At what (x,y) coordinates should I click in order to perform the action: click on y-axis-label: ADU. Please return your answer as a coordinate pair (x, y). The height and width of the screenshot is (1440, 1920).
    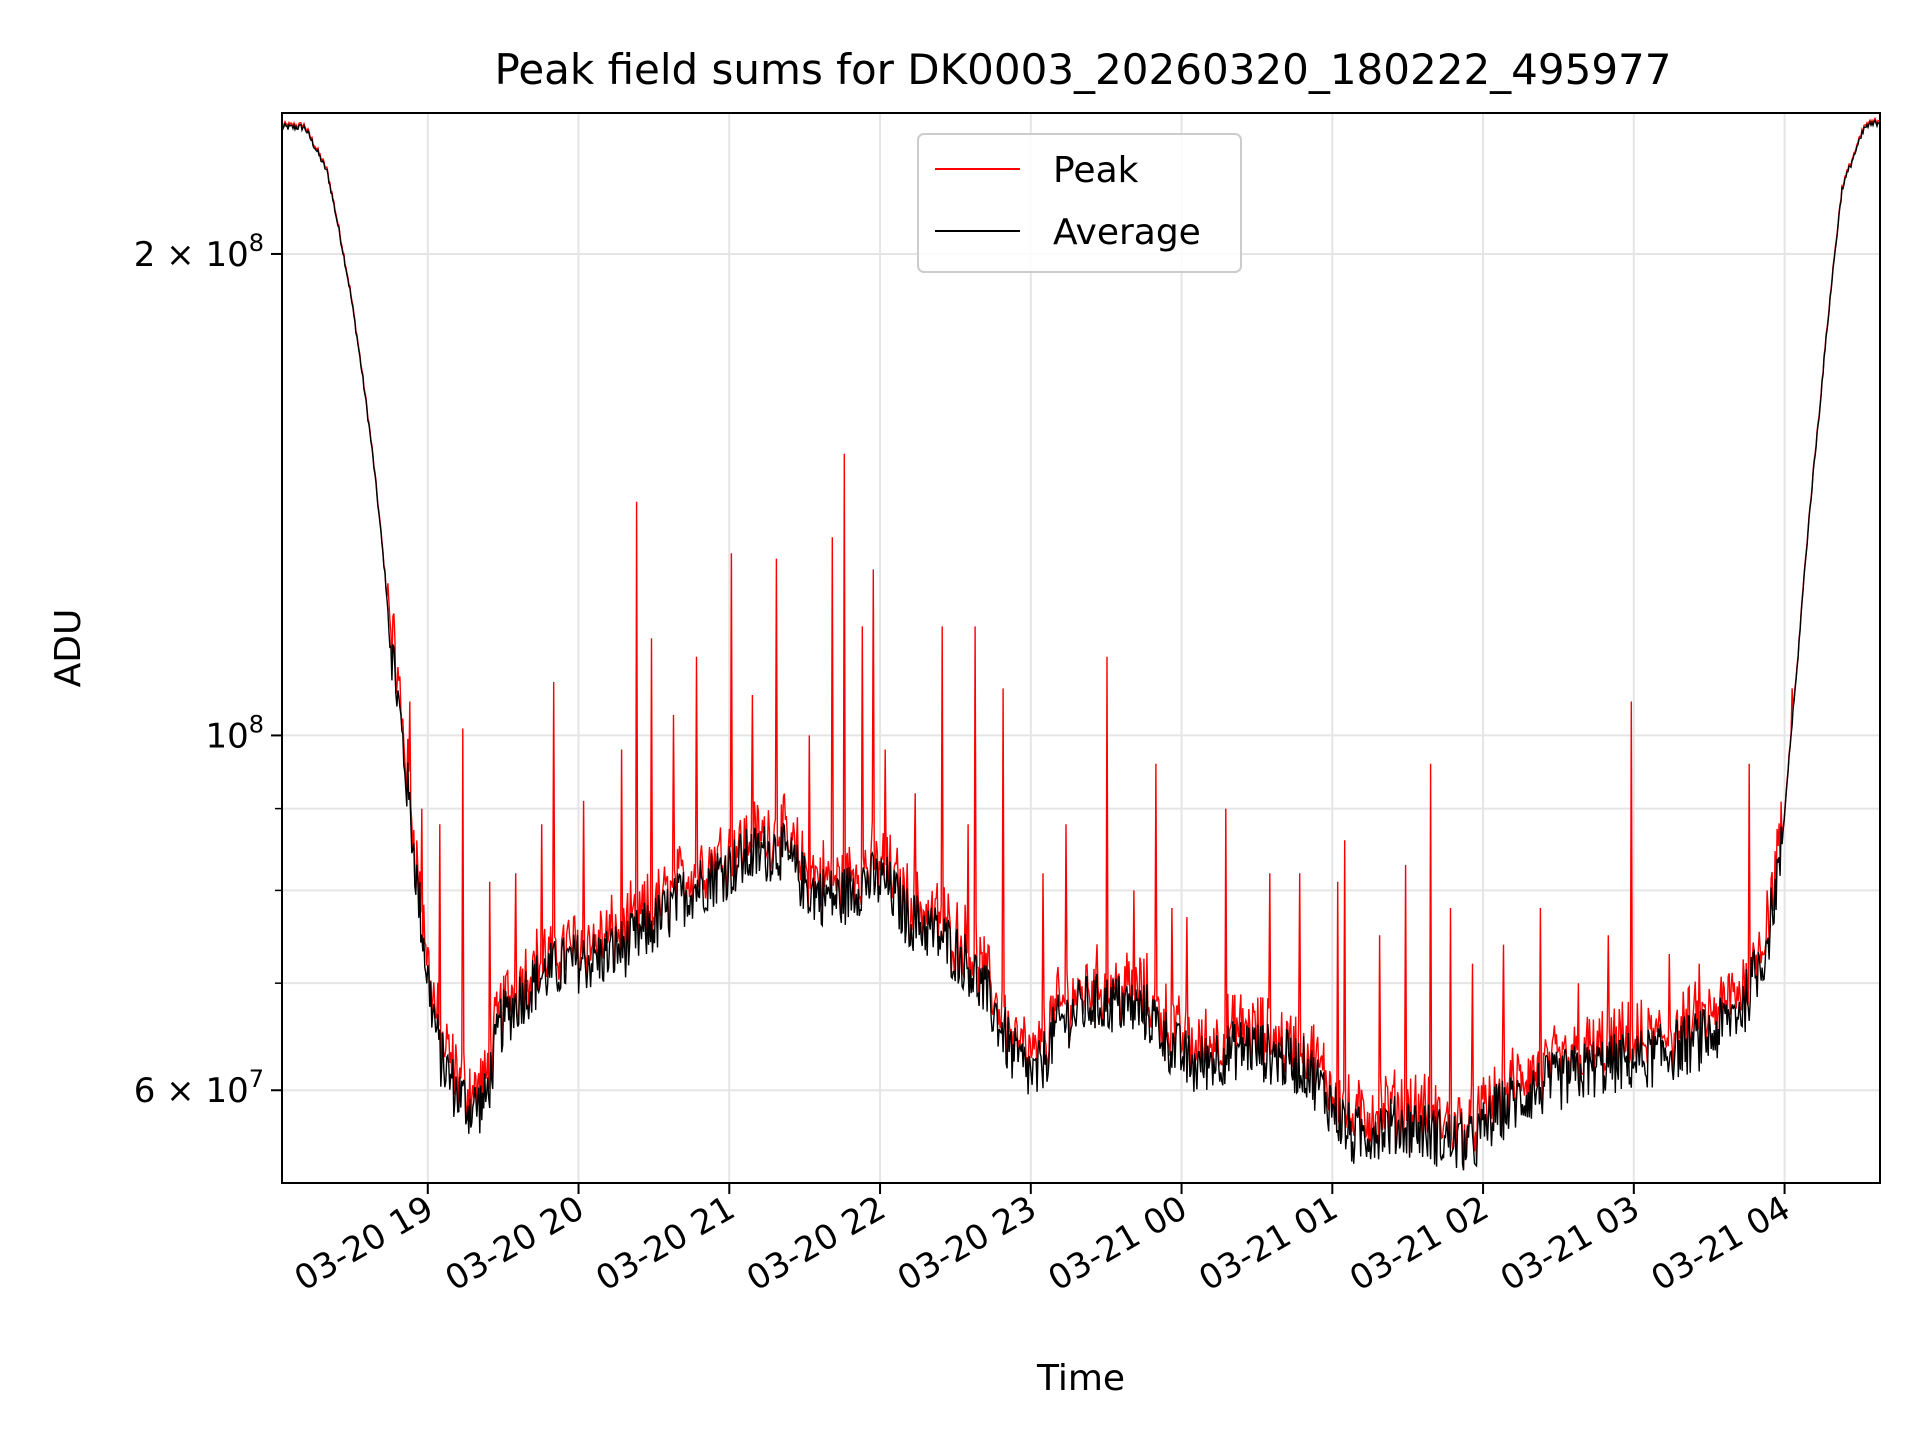
    Looking at the image, I should click on (68, 648).